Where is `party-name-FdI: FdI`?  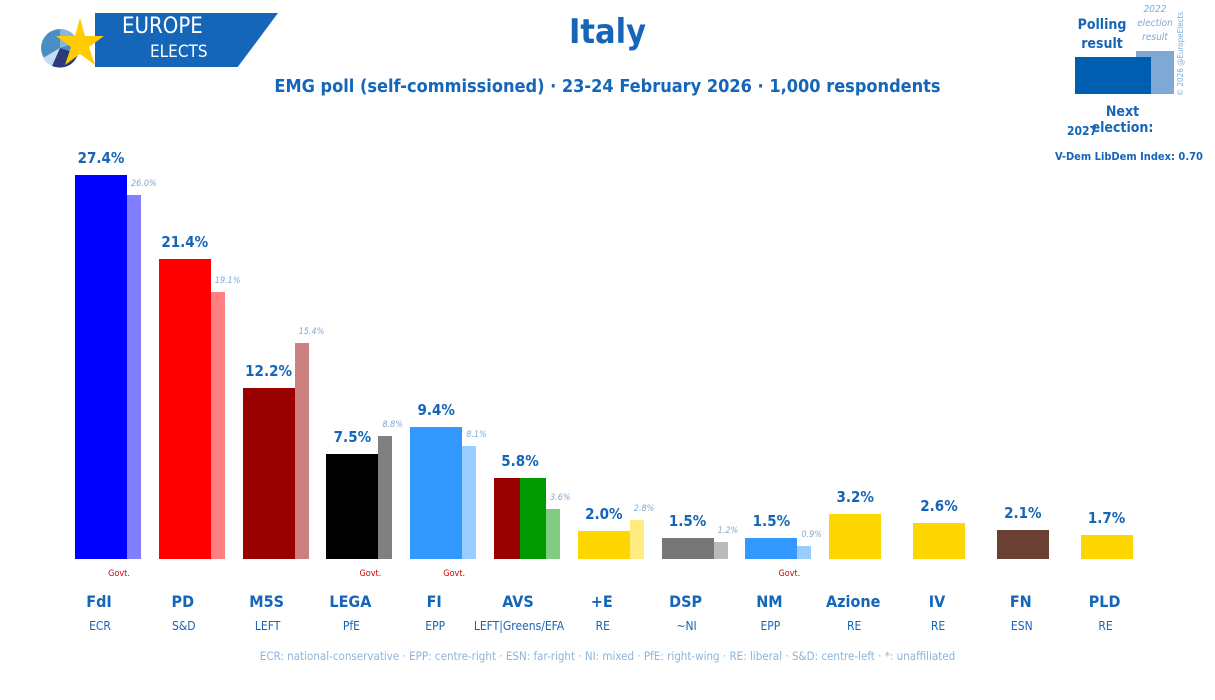
party-name-FdI: FdI is located at coordinates (99, 601).